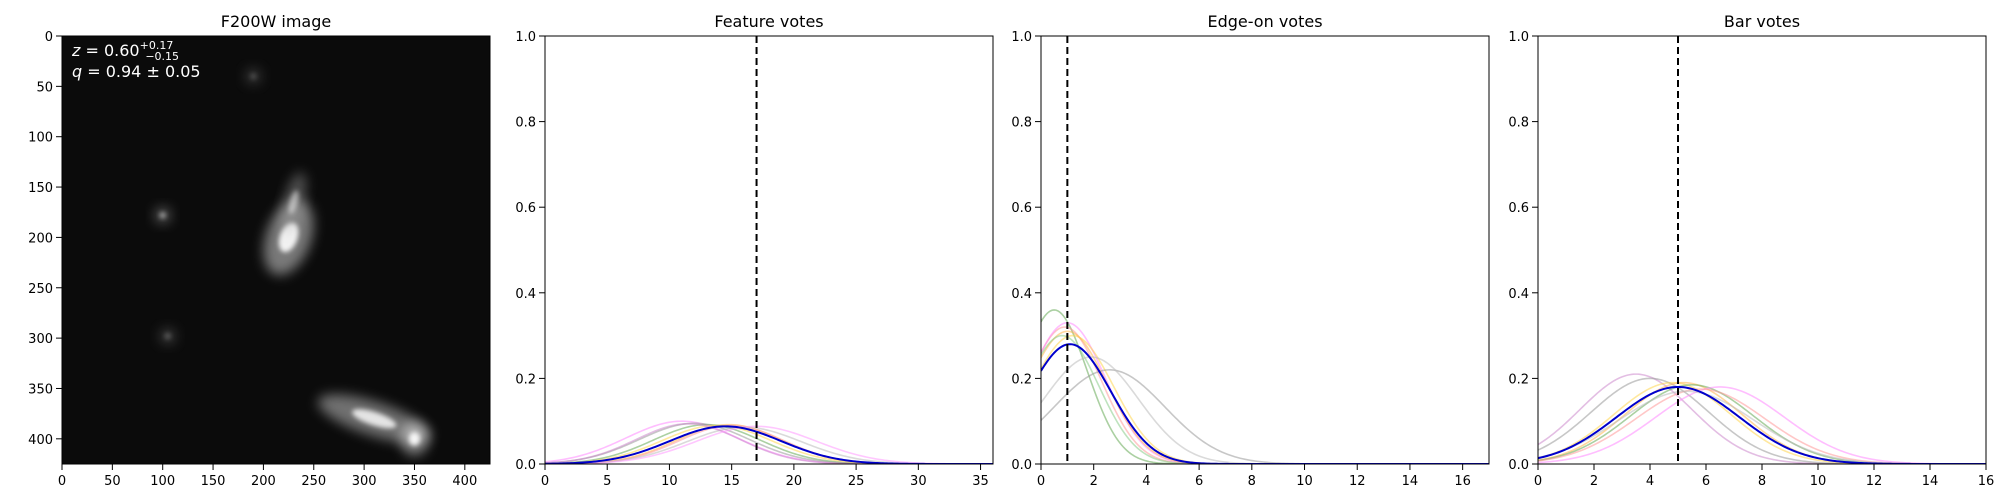 This screenshot has width=2000, height=500. Describe the element at coordinates (49, 37) in the screenshot. I see `y-tick-label: 0` at that location.